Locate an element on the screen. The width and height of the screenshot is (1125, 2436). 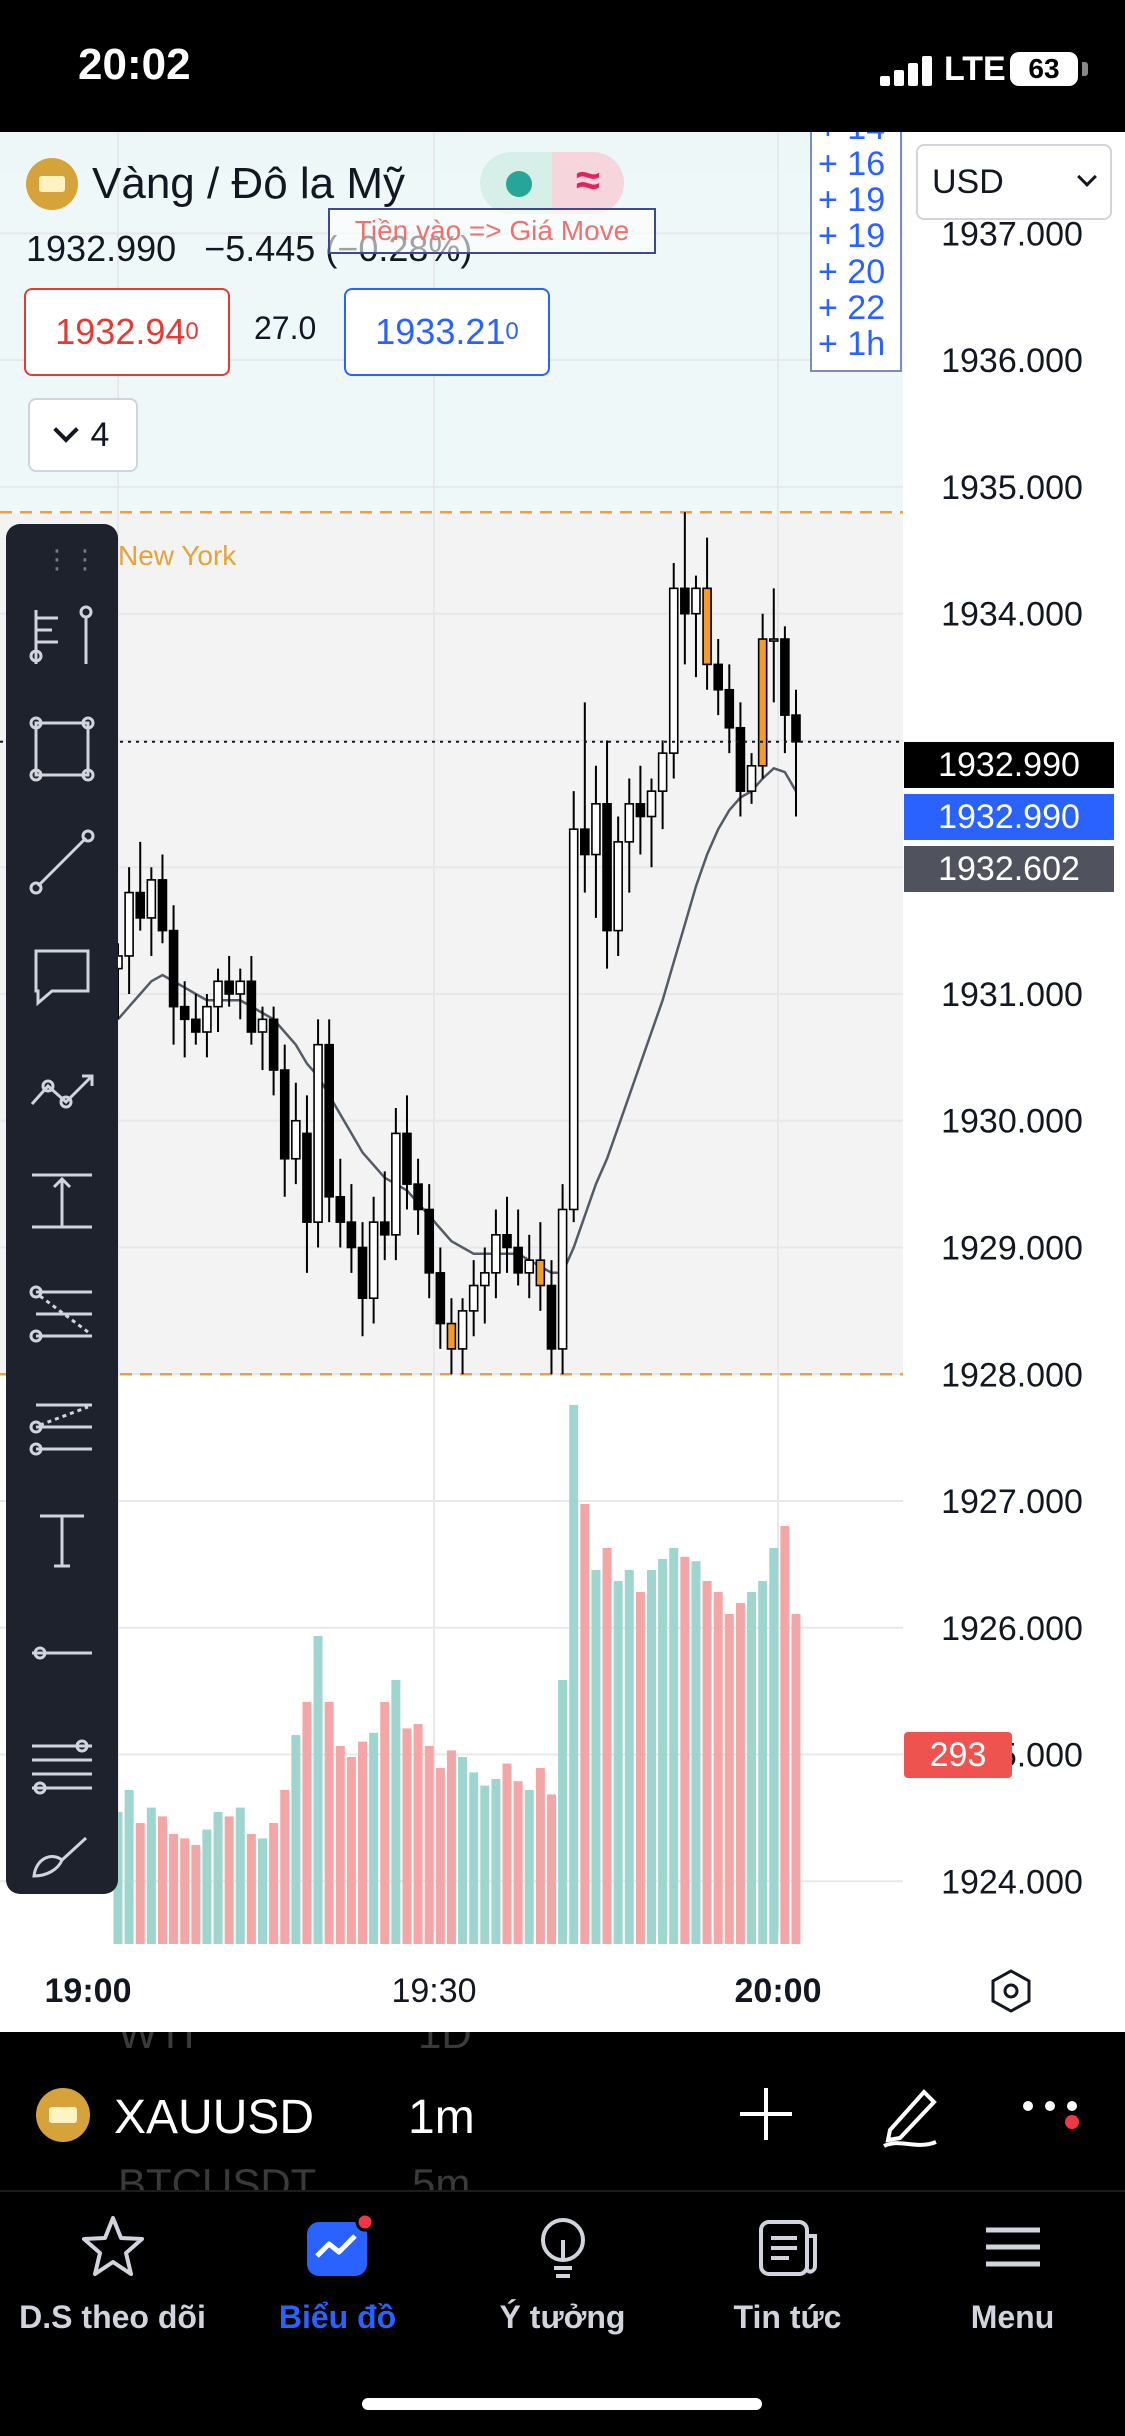
tab-news: Tin tức is located at coordinates (787, 2287).